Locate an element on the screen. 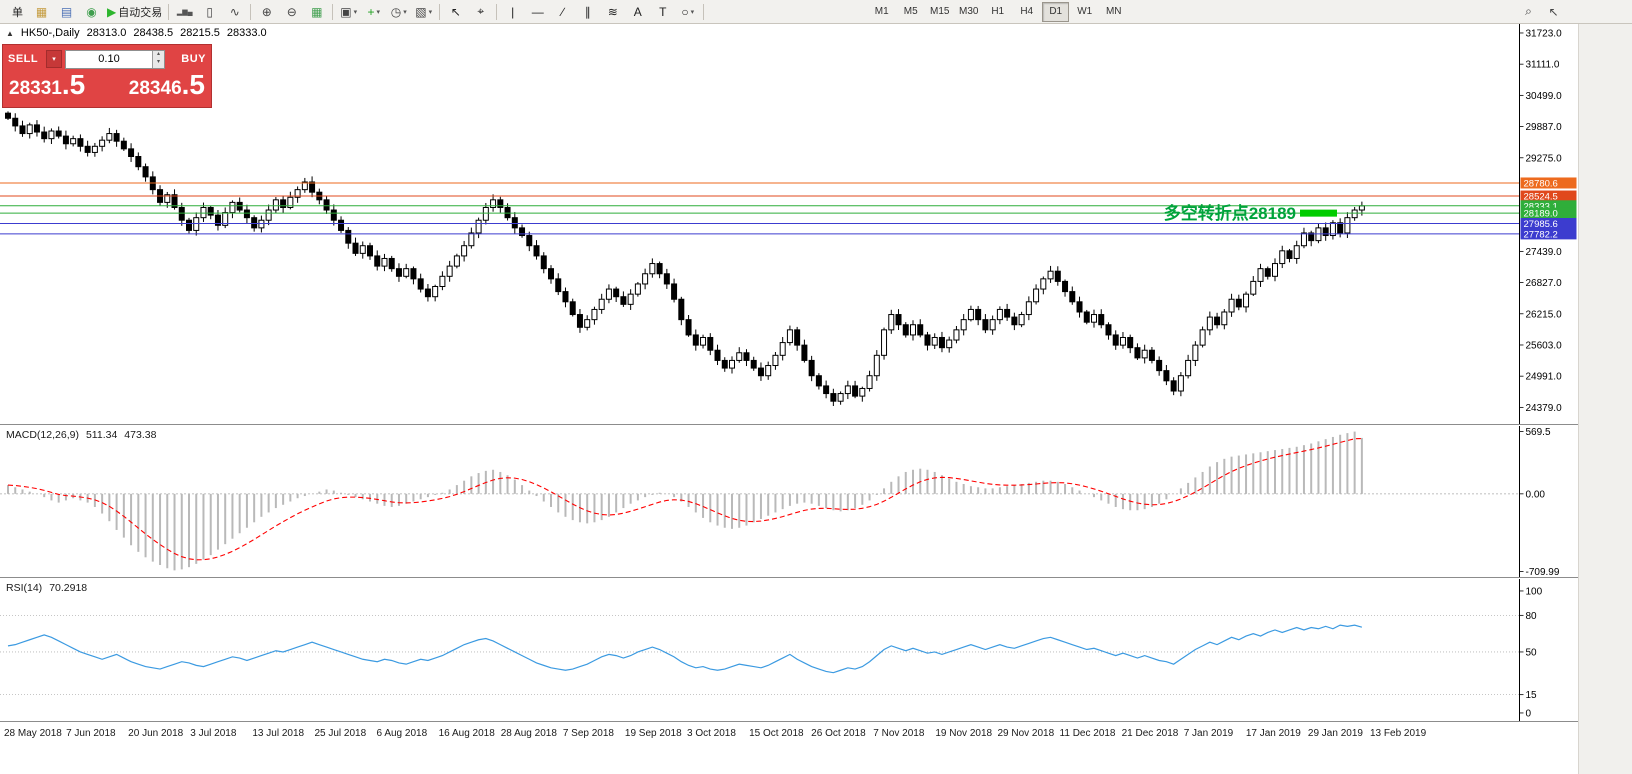 This screenshot has height=774, width=1632. chart-profile-icon: ▦ is located at coordinates (41, 12).